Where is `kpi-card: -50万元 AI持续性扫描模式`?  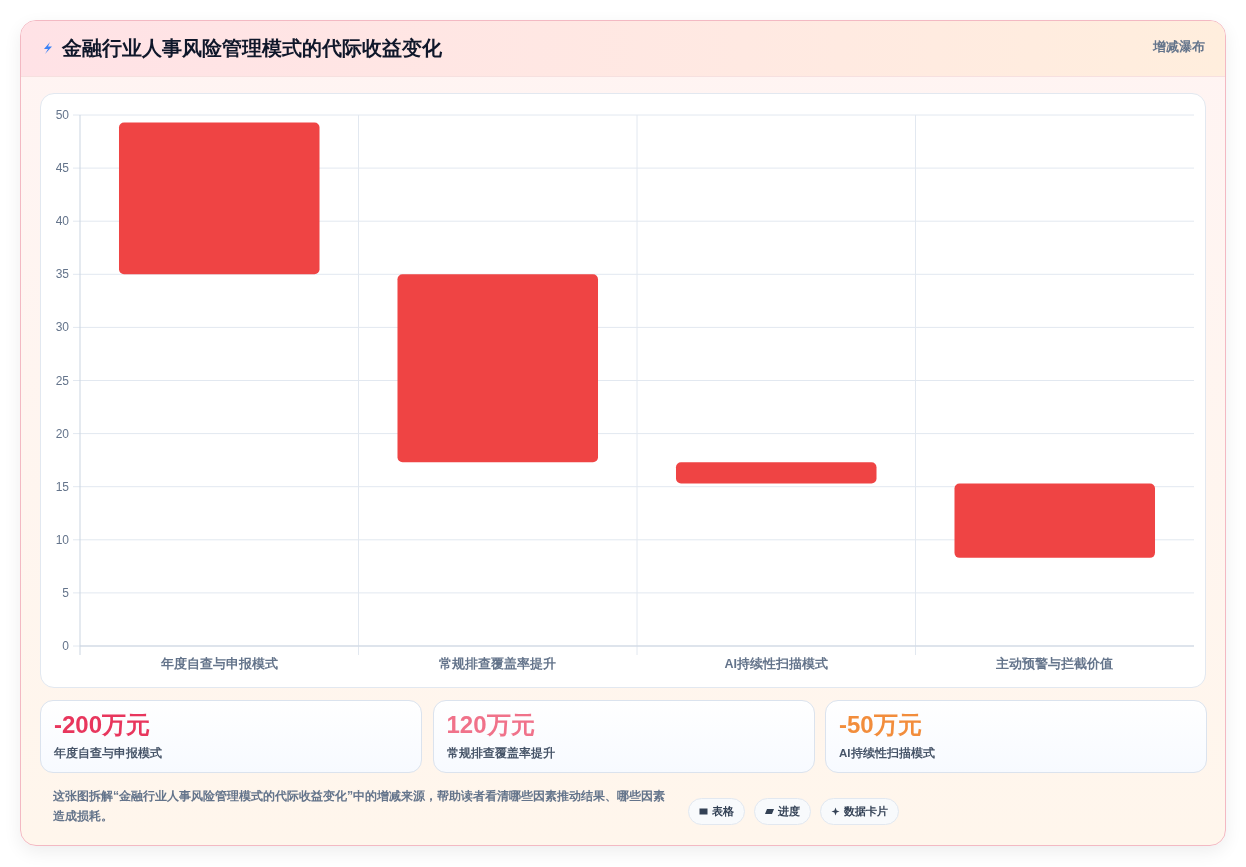 kpi-card: -50万元 AI持续性扫描模式 is located at coordinates (1016, 736).